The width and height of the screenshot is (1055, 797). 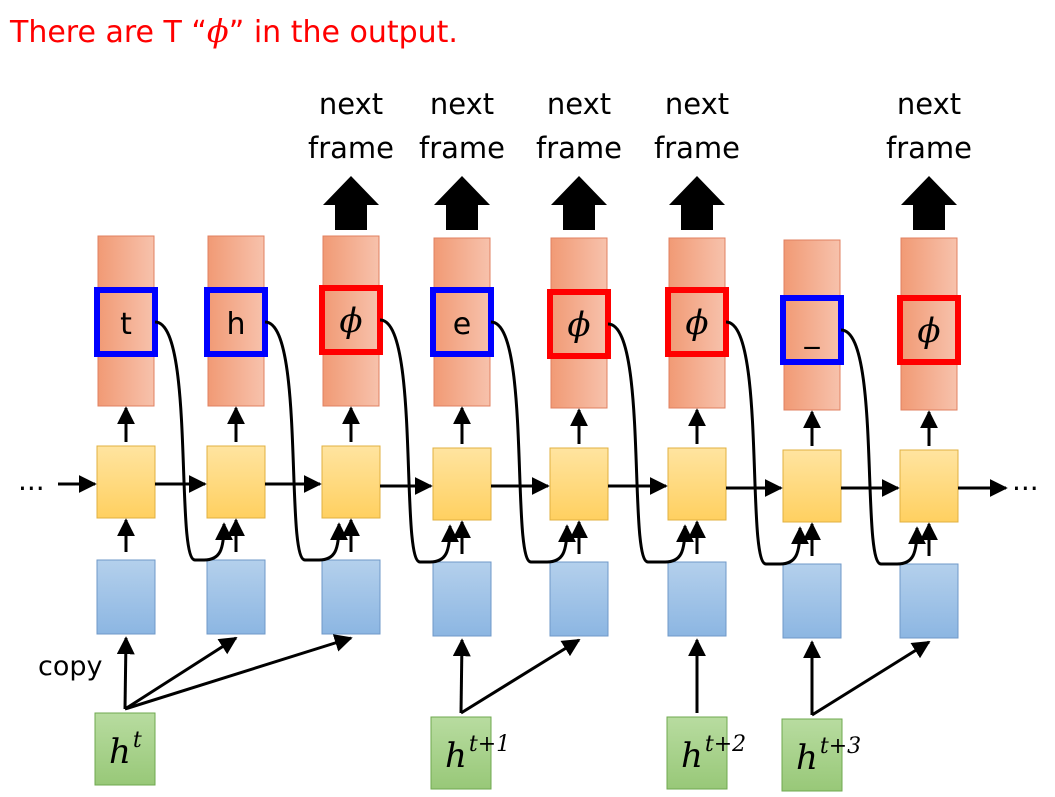 I want to click on title-text-before: There are T “, so click(x=108, y=32).